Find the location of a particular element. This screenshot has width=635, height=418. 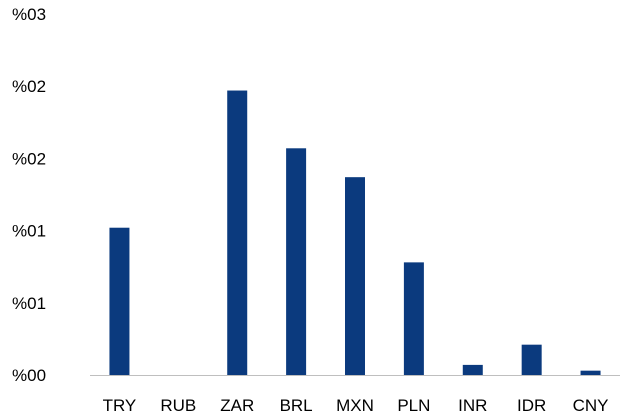

x-tick-label: TRY is located at coordinates (120, 405).